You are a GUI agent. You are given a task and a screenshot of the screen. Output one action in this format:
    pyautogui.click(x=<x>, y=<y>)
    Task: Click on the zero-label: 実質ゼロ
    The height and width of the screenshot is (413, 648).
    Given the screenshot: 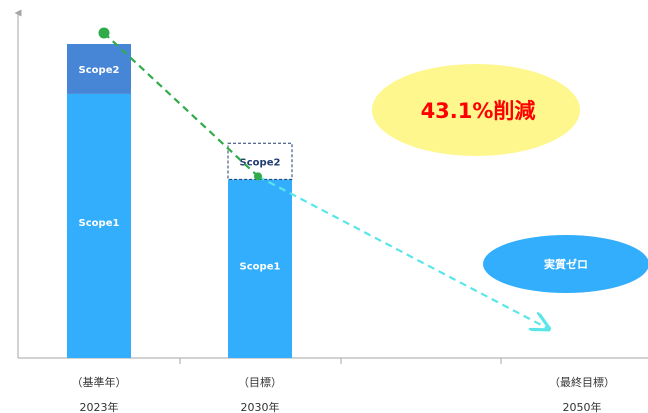 What is the action you would take?
    pyautogui.click(x=566, y=264)
    